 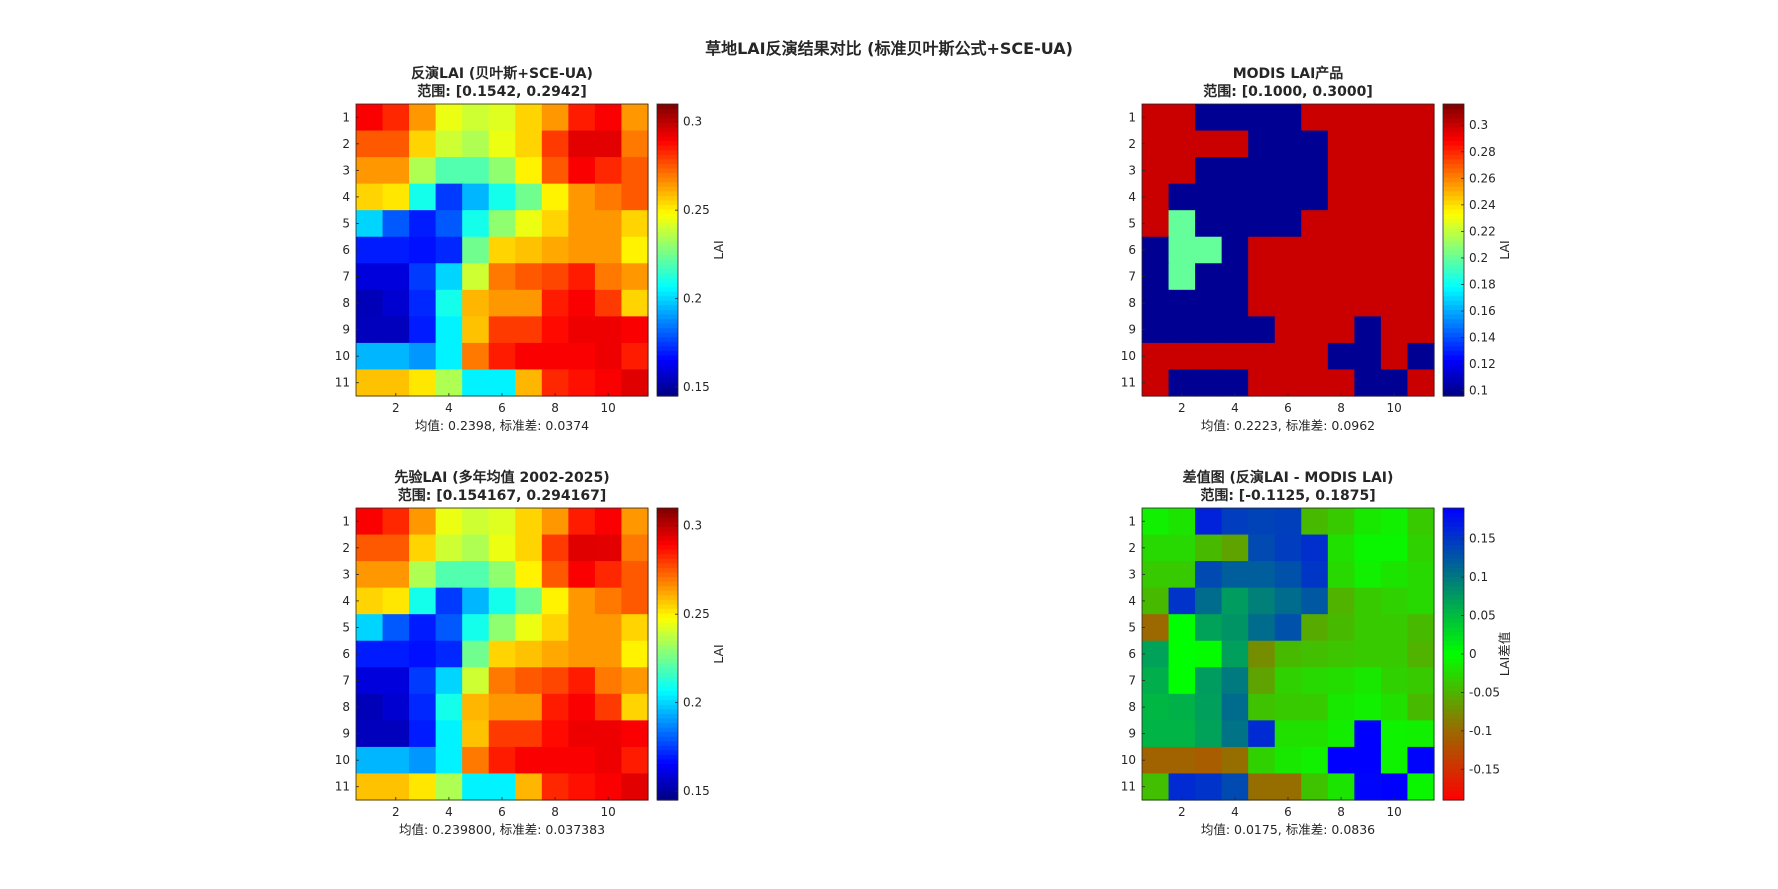 What do you see at coordinates (1288, 477) in the screenshot?
I see `panel-title: 差值图 (反演LAI - MODIS LAI)` at bounding box center [1288, 477].